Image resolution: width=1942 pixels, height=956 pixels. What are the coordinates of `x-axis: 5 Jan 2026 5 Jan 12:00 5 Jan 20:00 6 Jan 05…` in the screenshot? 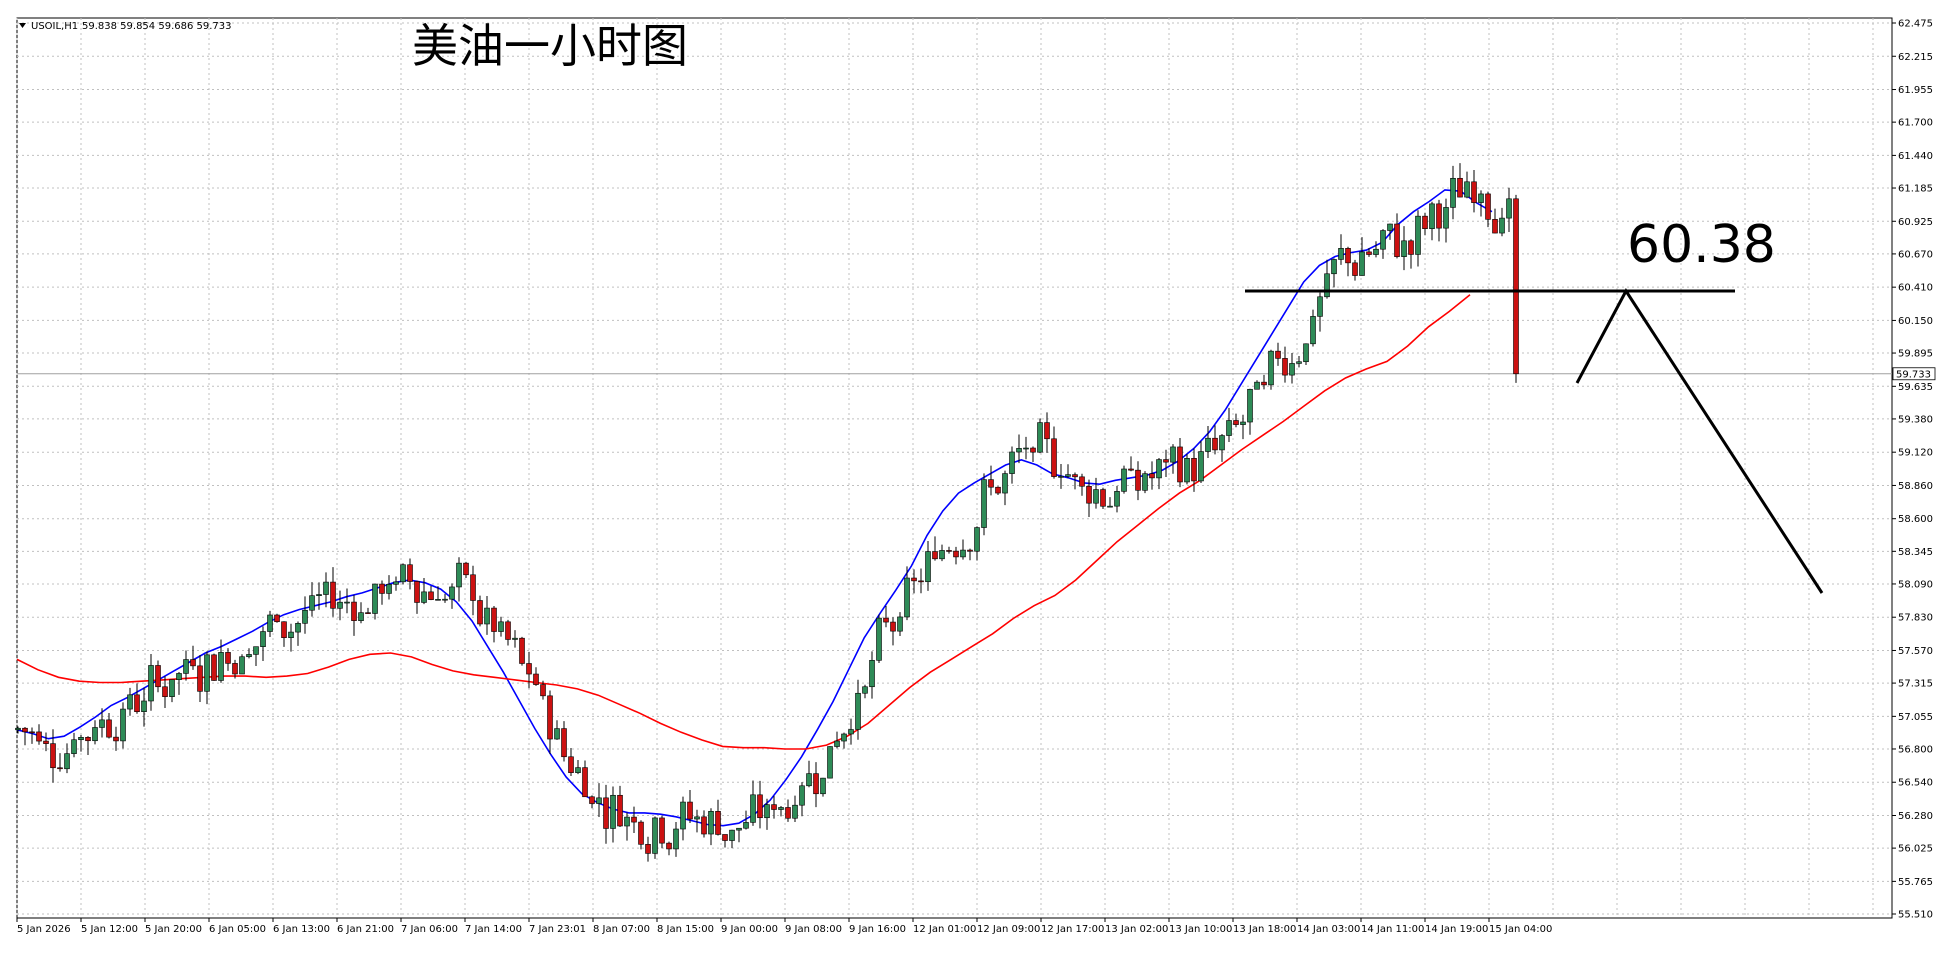 It's located at (784, 926).